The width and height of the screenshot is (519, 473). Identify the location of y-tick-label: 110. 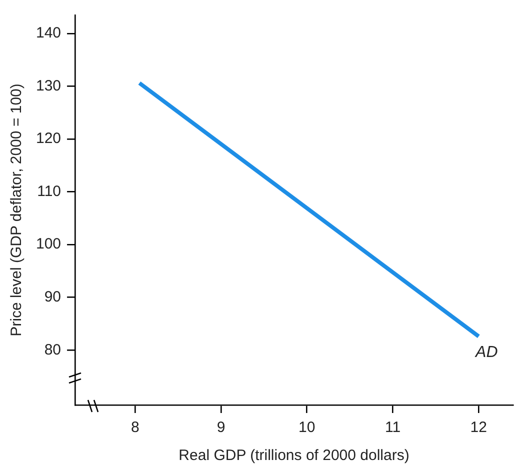
(49, 191).